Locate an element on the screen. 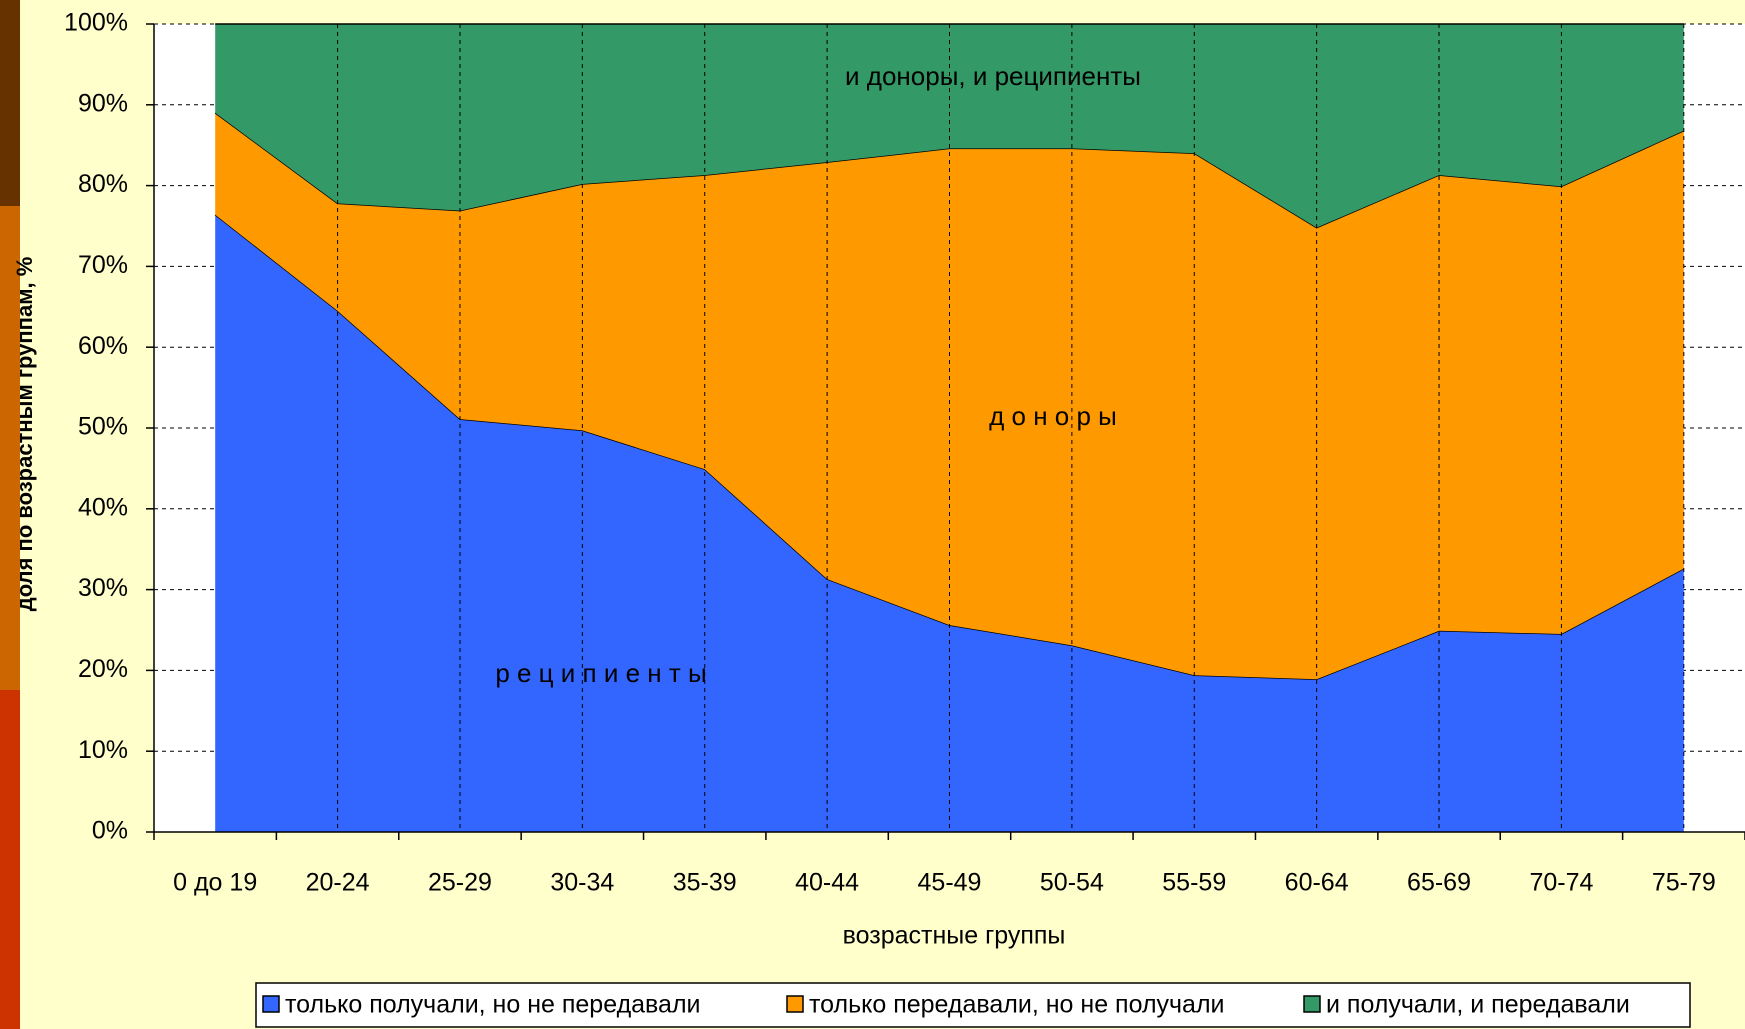 Image resolution: width=1745 pixels, height=1029 pixels. annotation: р е ц и п и е н т ы is located at coordinates (600, 673).